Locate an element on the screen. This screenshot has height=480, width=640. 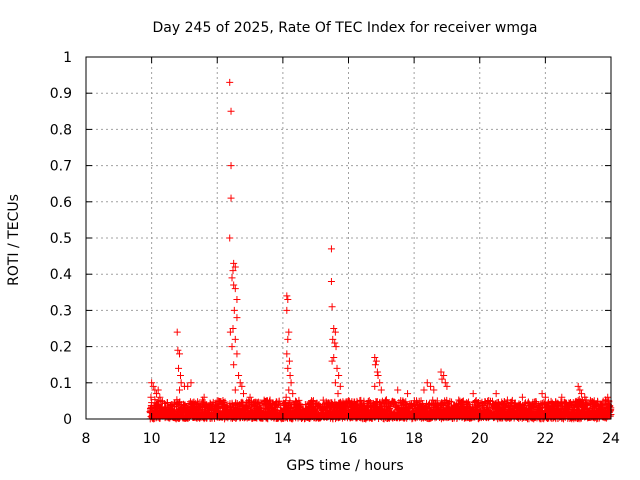
x-tick-label: 20 is located at coordinates (480, 439).